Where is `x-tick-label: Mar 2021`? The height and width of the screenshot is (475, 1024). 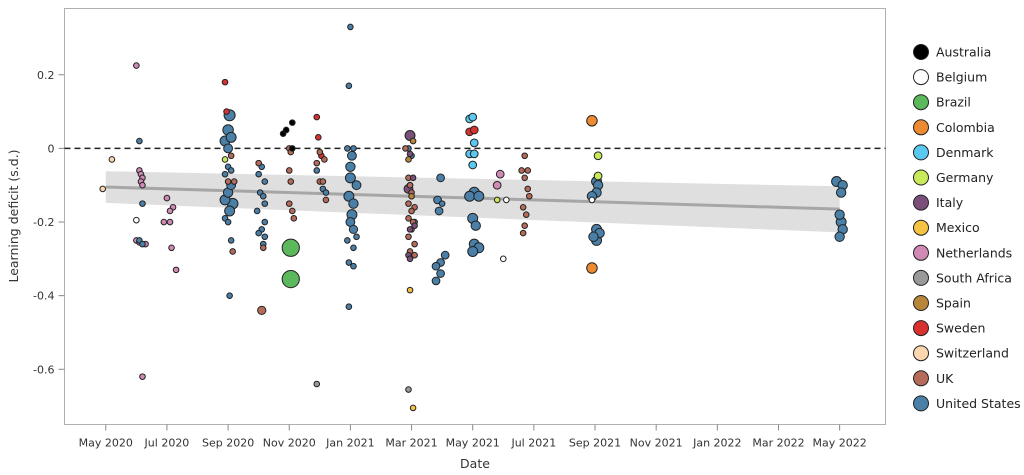 x-tick-label: Mar 2021 is located at coordinates (411, 443).